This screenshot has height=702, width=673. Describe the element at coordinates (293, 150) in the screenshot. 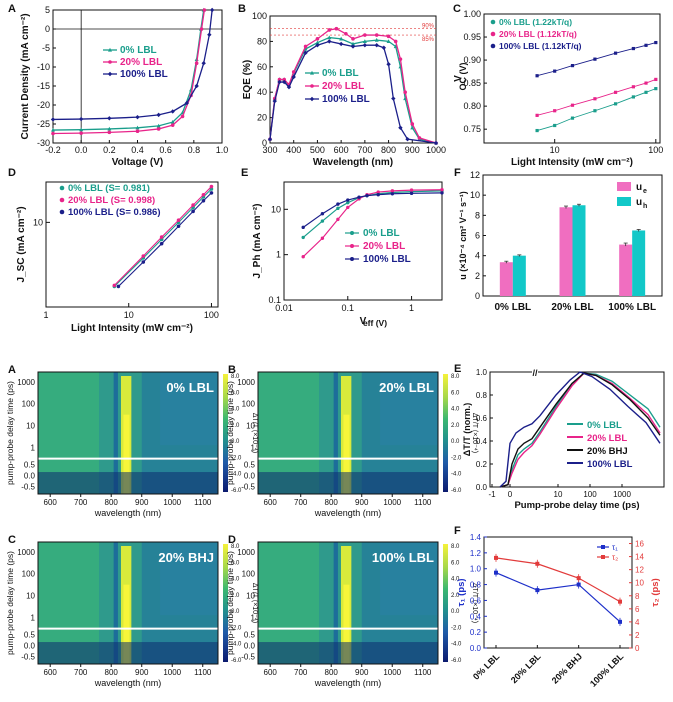

I see `x-tick-label-B: 400` at that location.